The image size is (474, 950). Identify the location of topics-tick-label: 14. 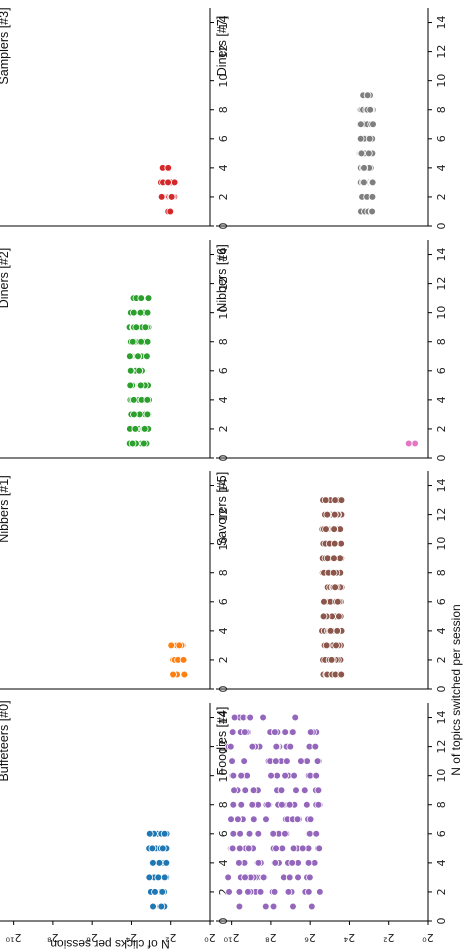
(441, 486).